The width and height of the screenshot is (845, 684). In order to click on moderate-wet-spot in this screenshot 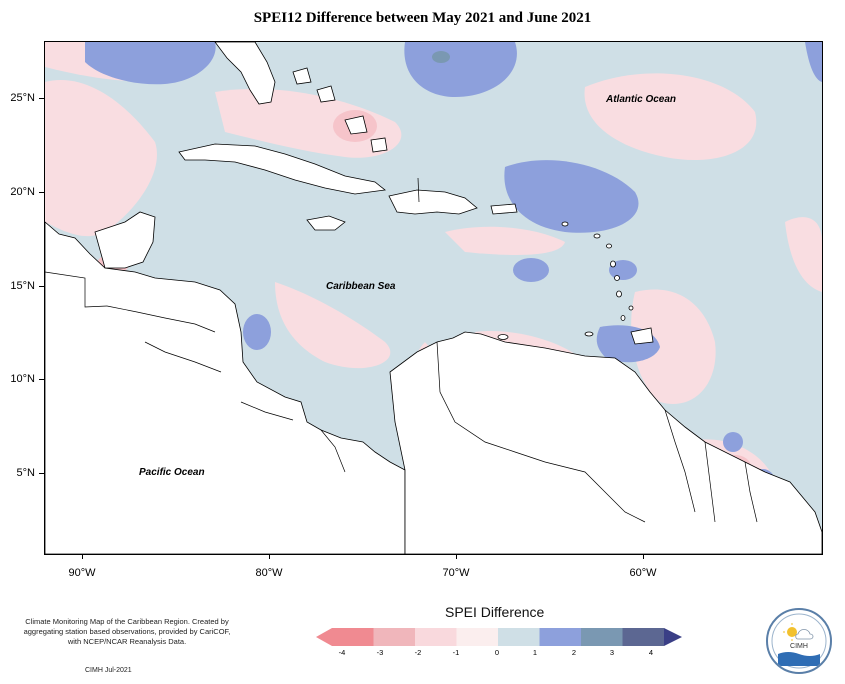, I will do `click(441, 57)`.